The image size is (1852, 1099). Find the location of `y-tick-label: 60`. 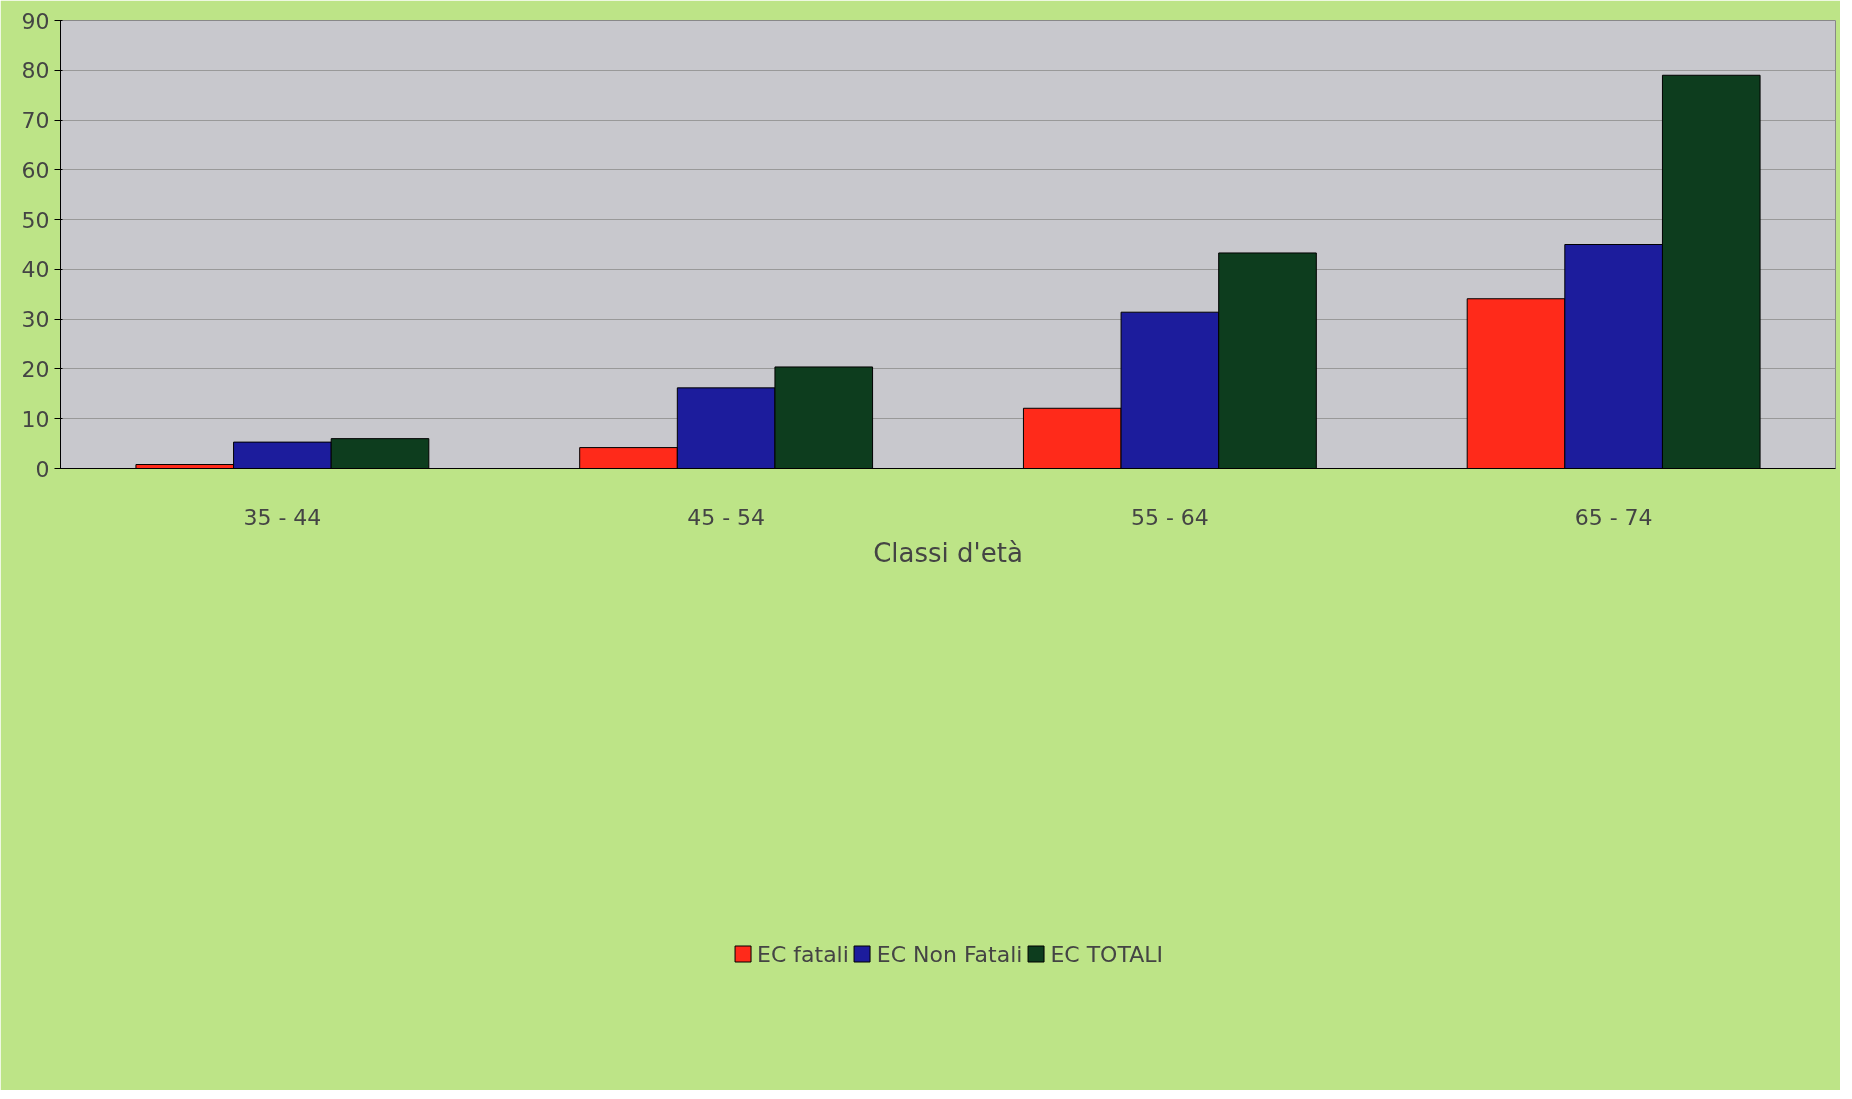

y-tick-label: 60 is located at coordinates (35, 170).